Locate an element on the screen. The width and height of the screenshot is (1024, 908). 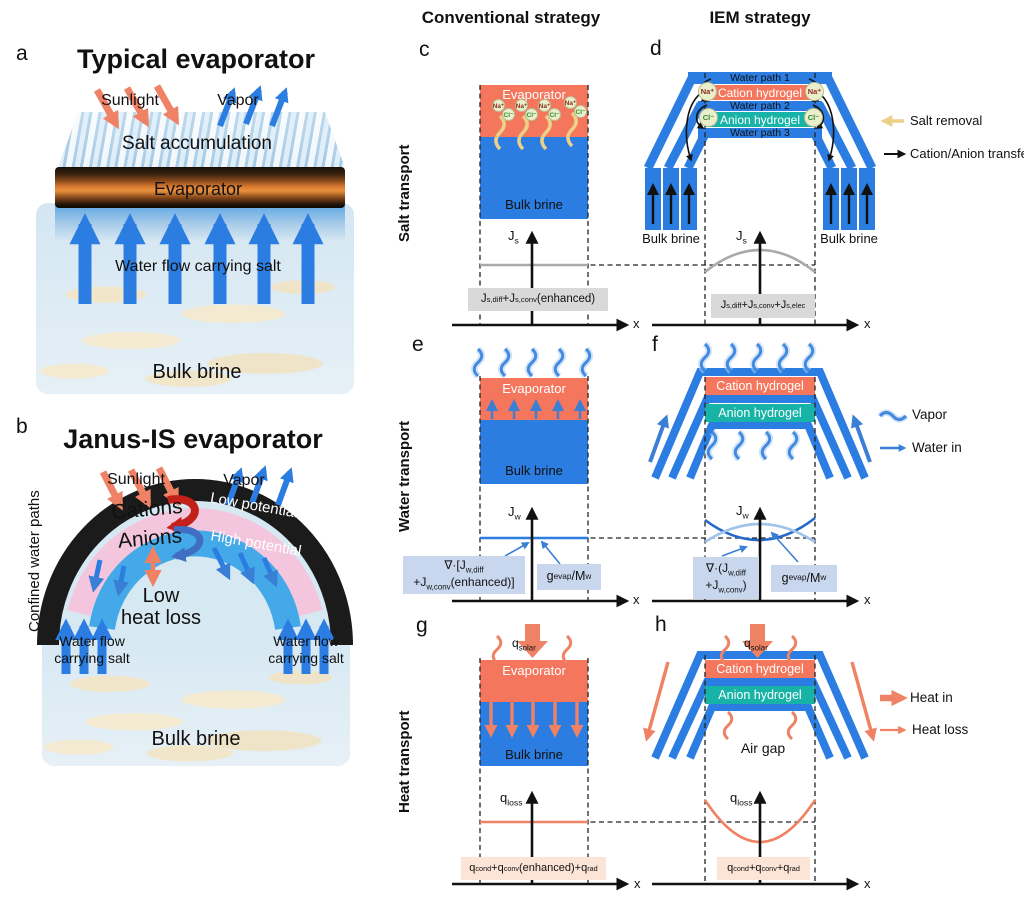
panel-e-water-in-arrows is located at coordinates (536, 409).